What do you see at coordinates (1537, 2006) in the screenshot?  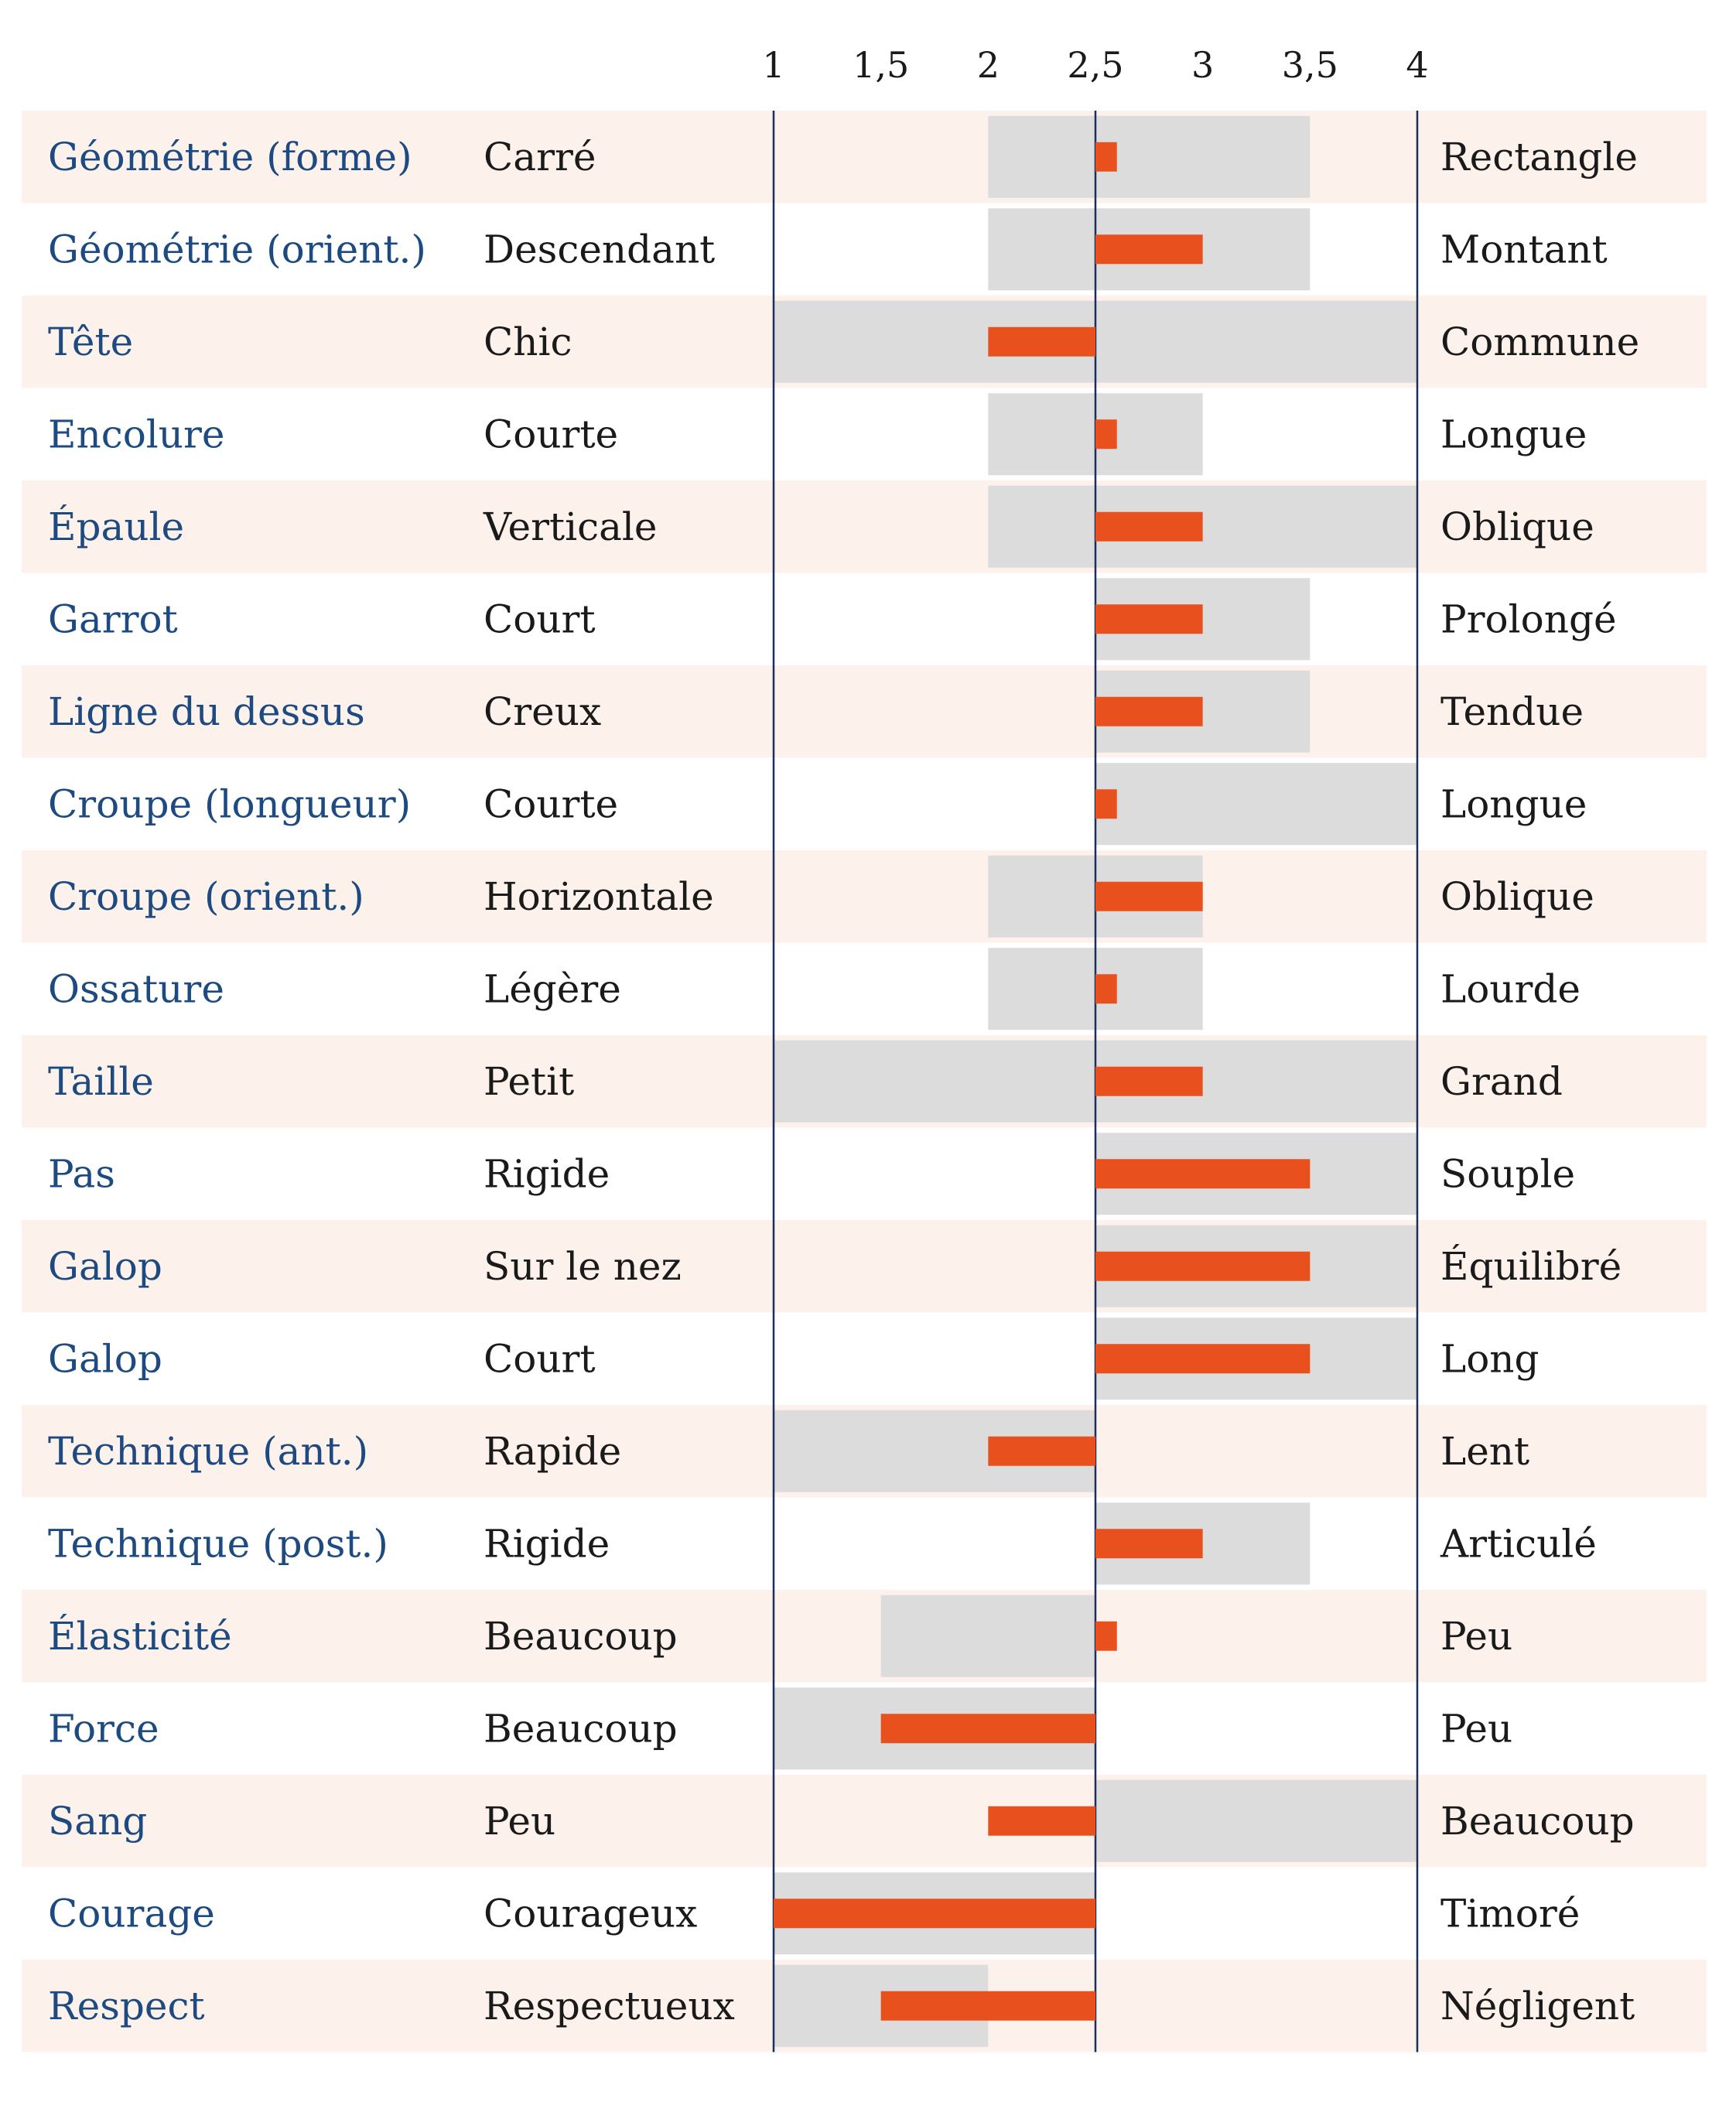 I see `right-pole-label: Négligent` at bounding box center [1537, 2006].